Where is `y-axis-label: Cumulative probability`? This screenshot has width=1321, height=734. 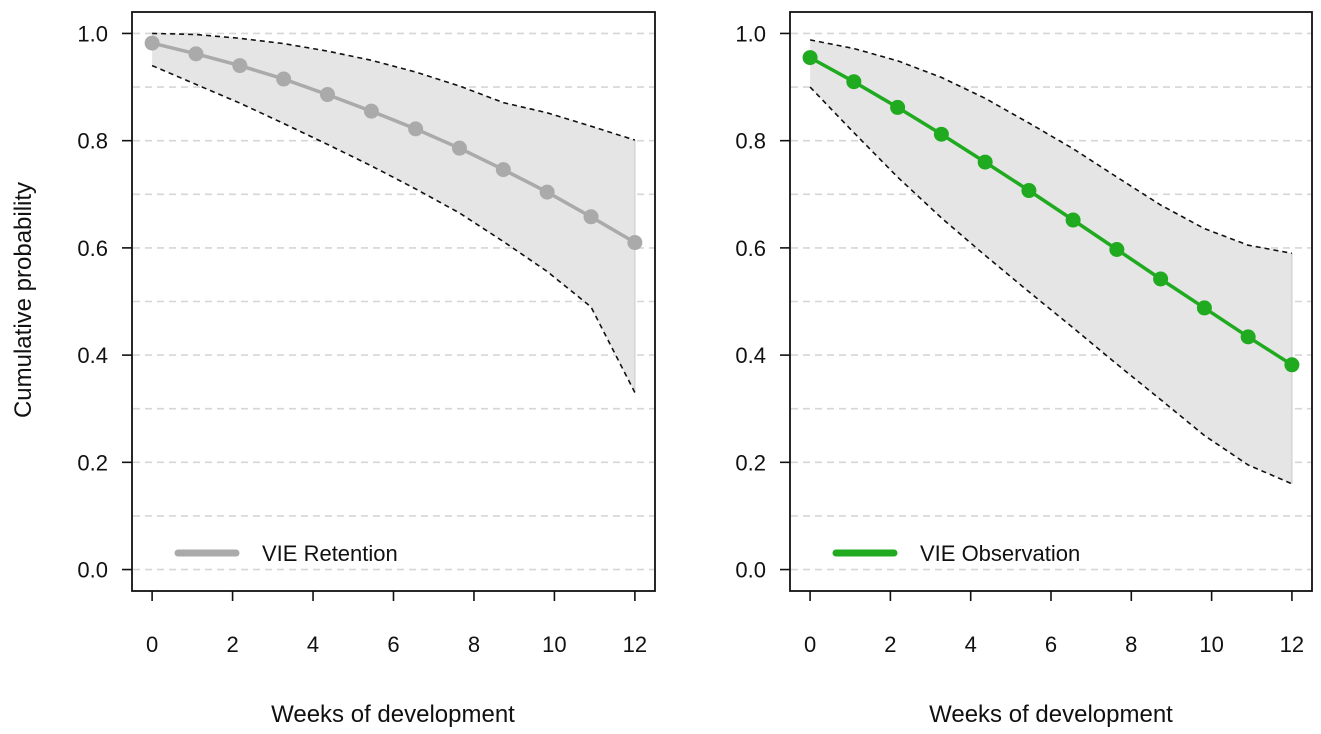
y-axis-label: Cumulative probability is located at coordinates (23, 300).